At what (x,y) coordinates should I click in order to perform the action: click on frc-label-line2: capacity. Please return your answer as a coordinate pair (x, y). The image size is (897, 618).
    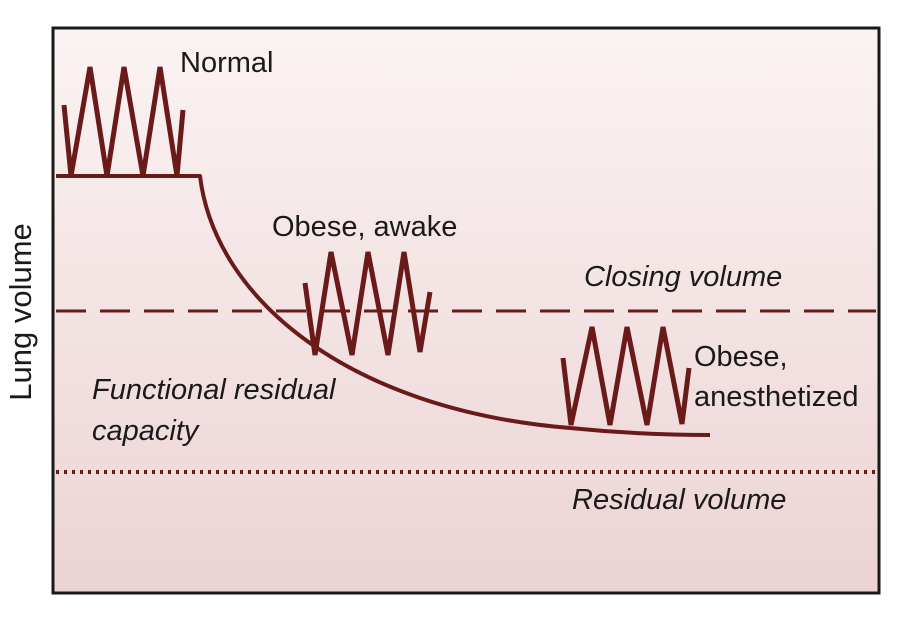
    Looking at the image, I should click on (146, 431).